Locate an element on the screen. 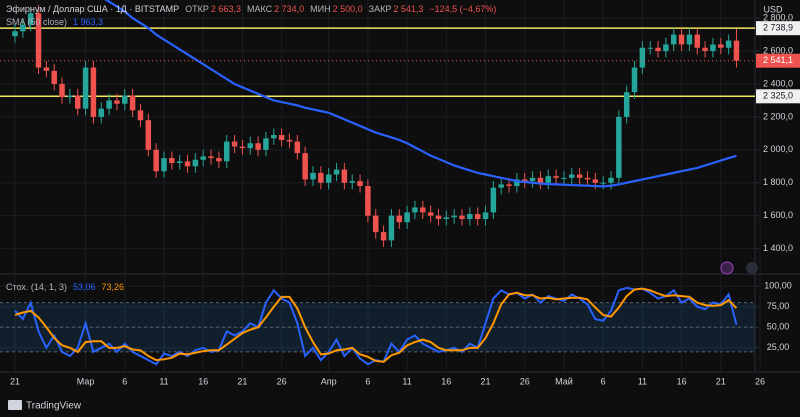 This screenshot has width=800, height=417. x-tick-label: 16 is located at coordinates (682, 381).